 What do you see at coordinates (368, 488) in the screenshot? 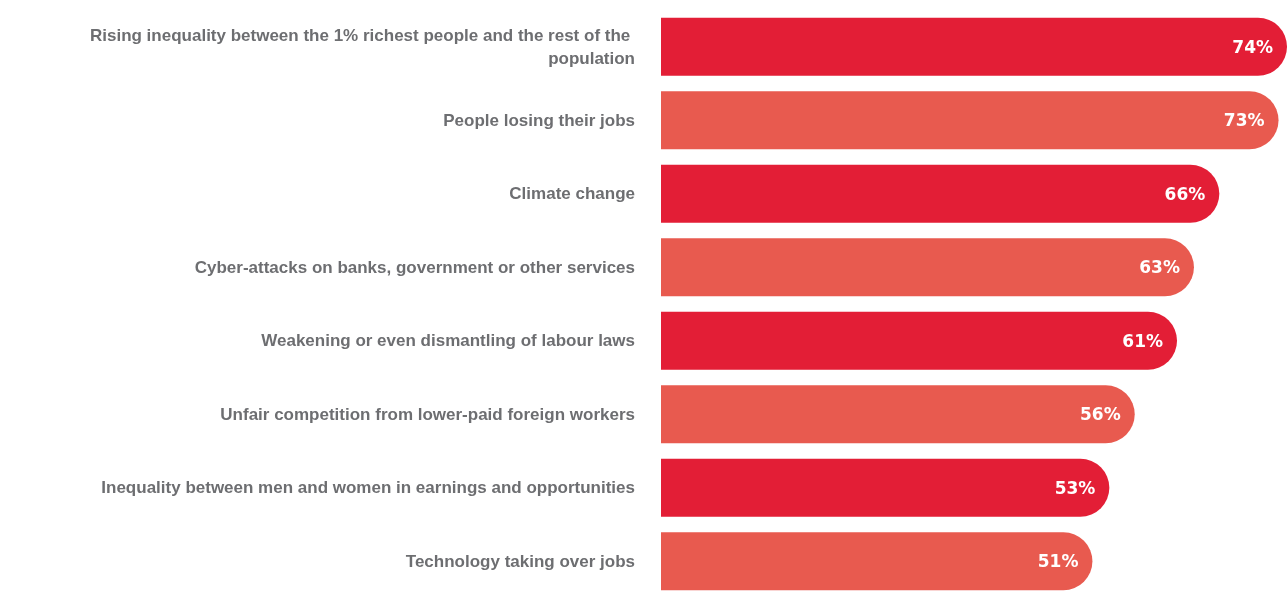
I see `y-tick-label: Inequality between men and women in earnings and opportunities` at bounding box center [368, 488].